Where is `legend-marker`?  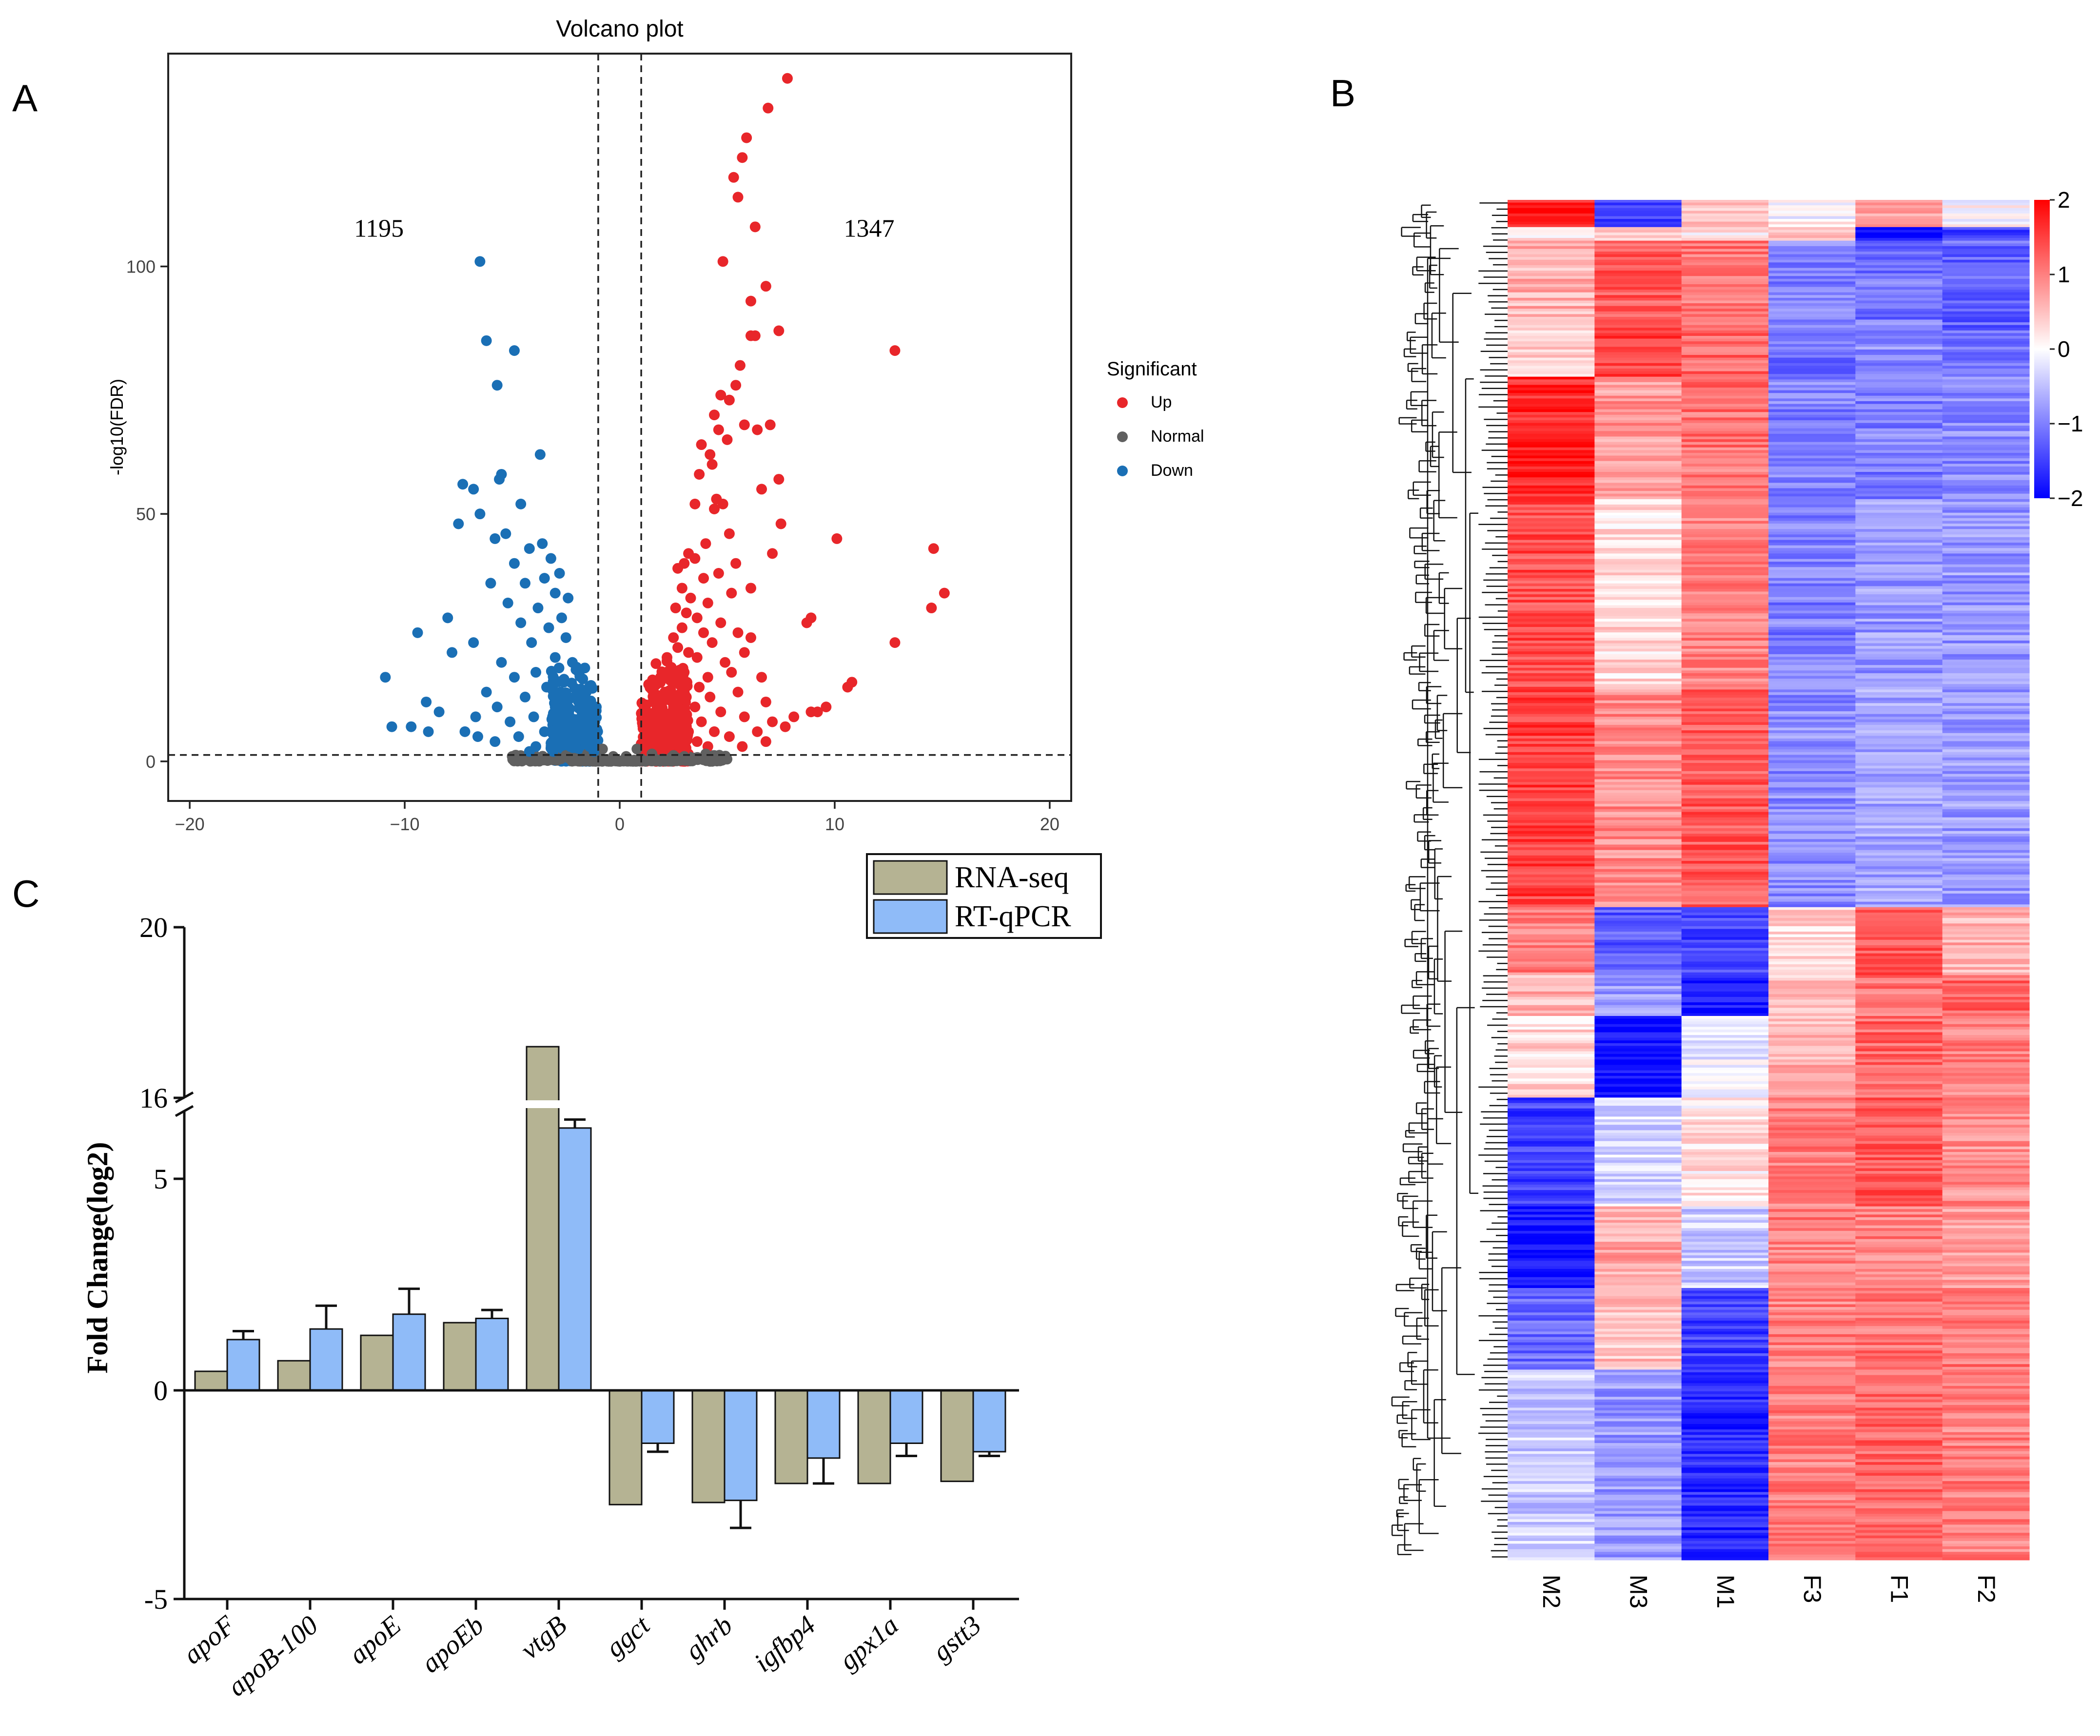 legend-marker is located at coordinates (1122, 471).